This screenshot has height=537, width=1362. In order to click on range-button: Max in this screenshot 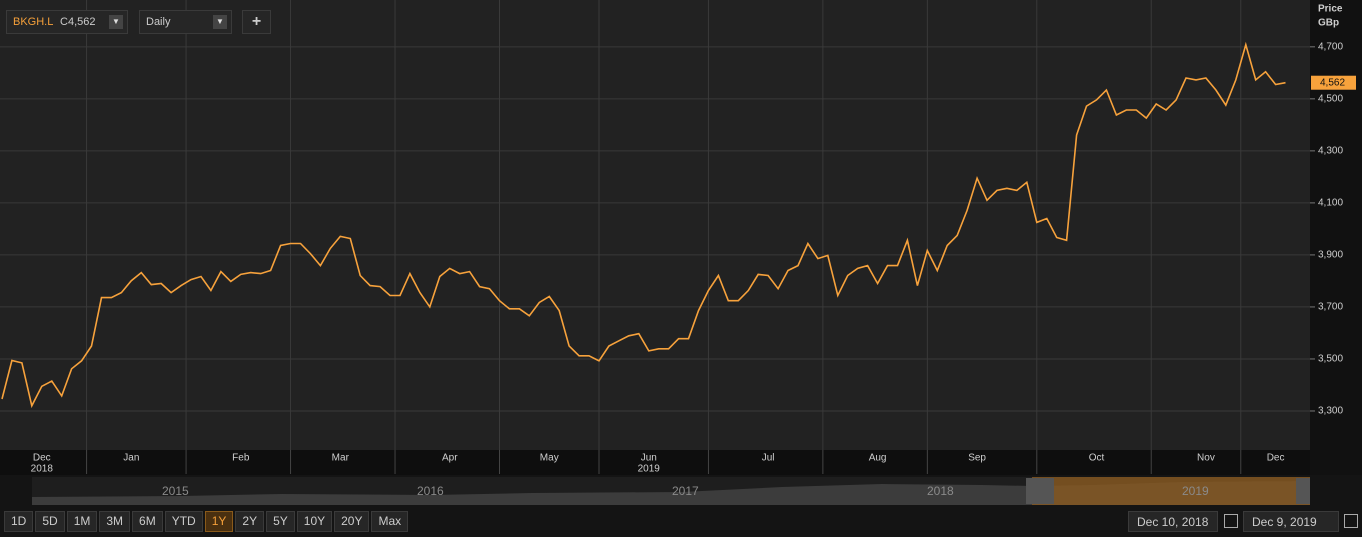, I will do `click(390, 521)`.